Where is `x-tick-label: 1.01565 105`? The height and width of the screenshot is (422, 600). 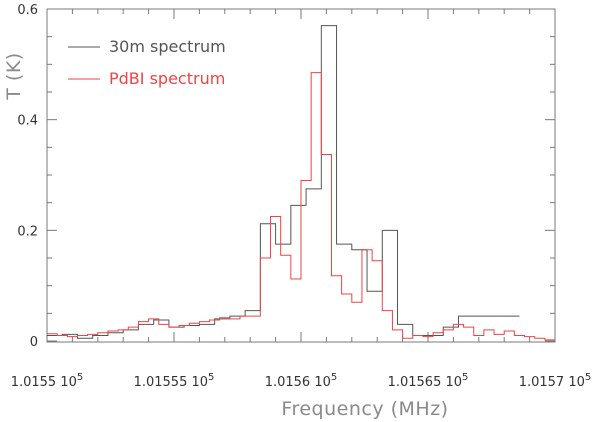 x-tick-label: 1.01565 105 is located at coordinates (428, 381).